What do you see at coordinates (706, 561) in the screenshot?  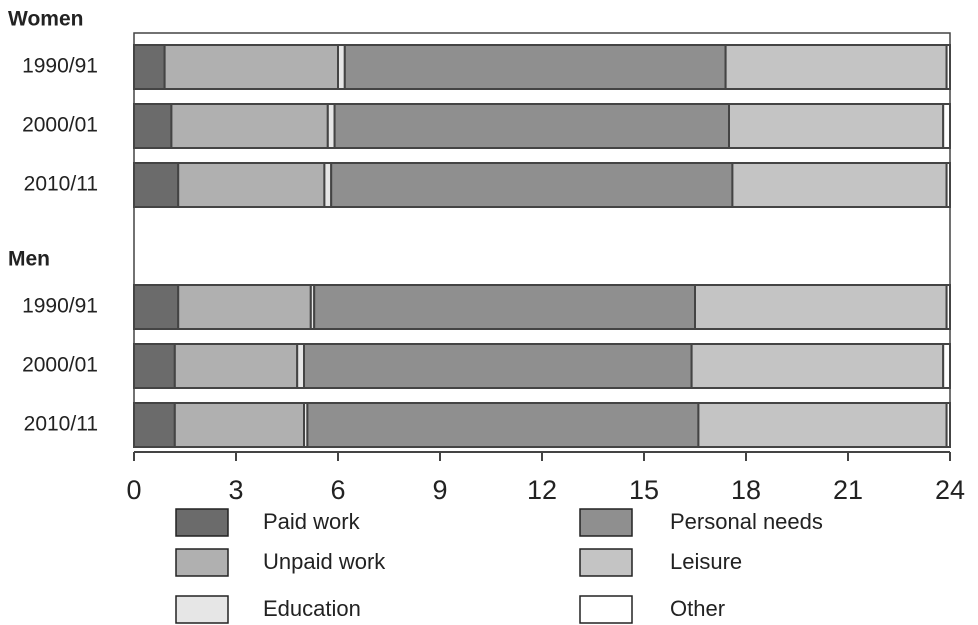 I see `legend-label: Leisure` at bounding box center [706, 561].